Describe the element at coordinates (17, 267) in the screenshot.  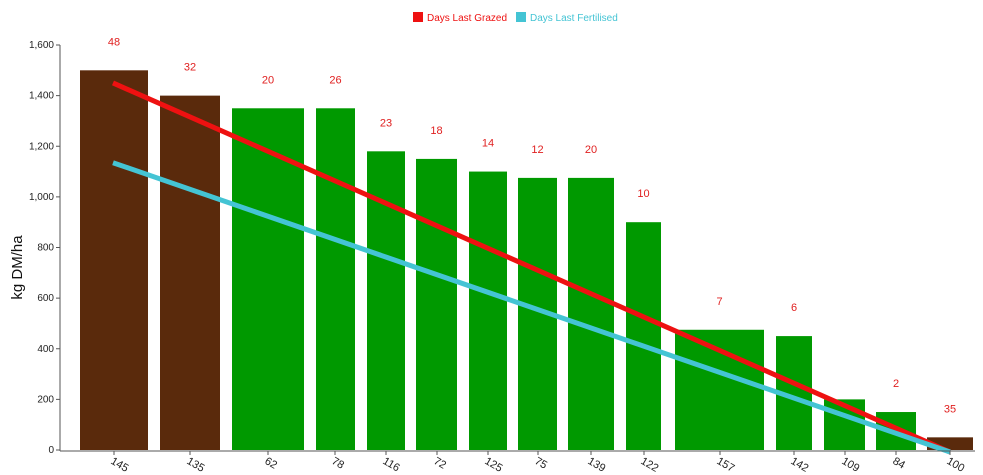
I see `y-axis-title: kg DM/ha` at that location.